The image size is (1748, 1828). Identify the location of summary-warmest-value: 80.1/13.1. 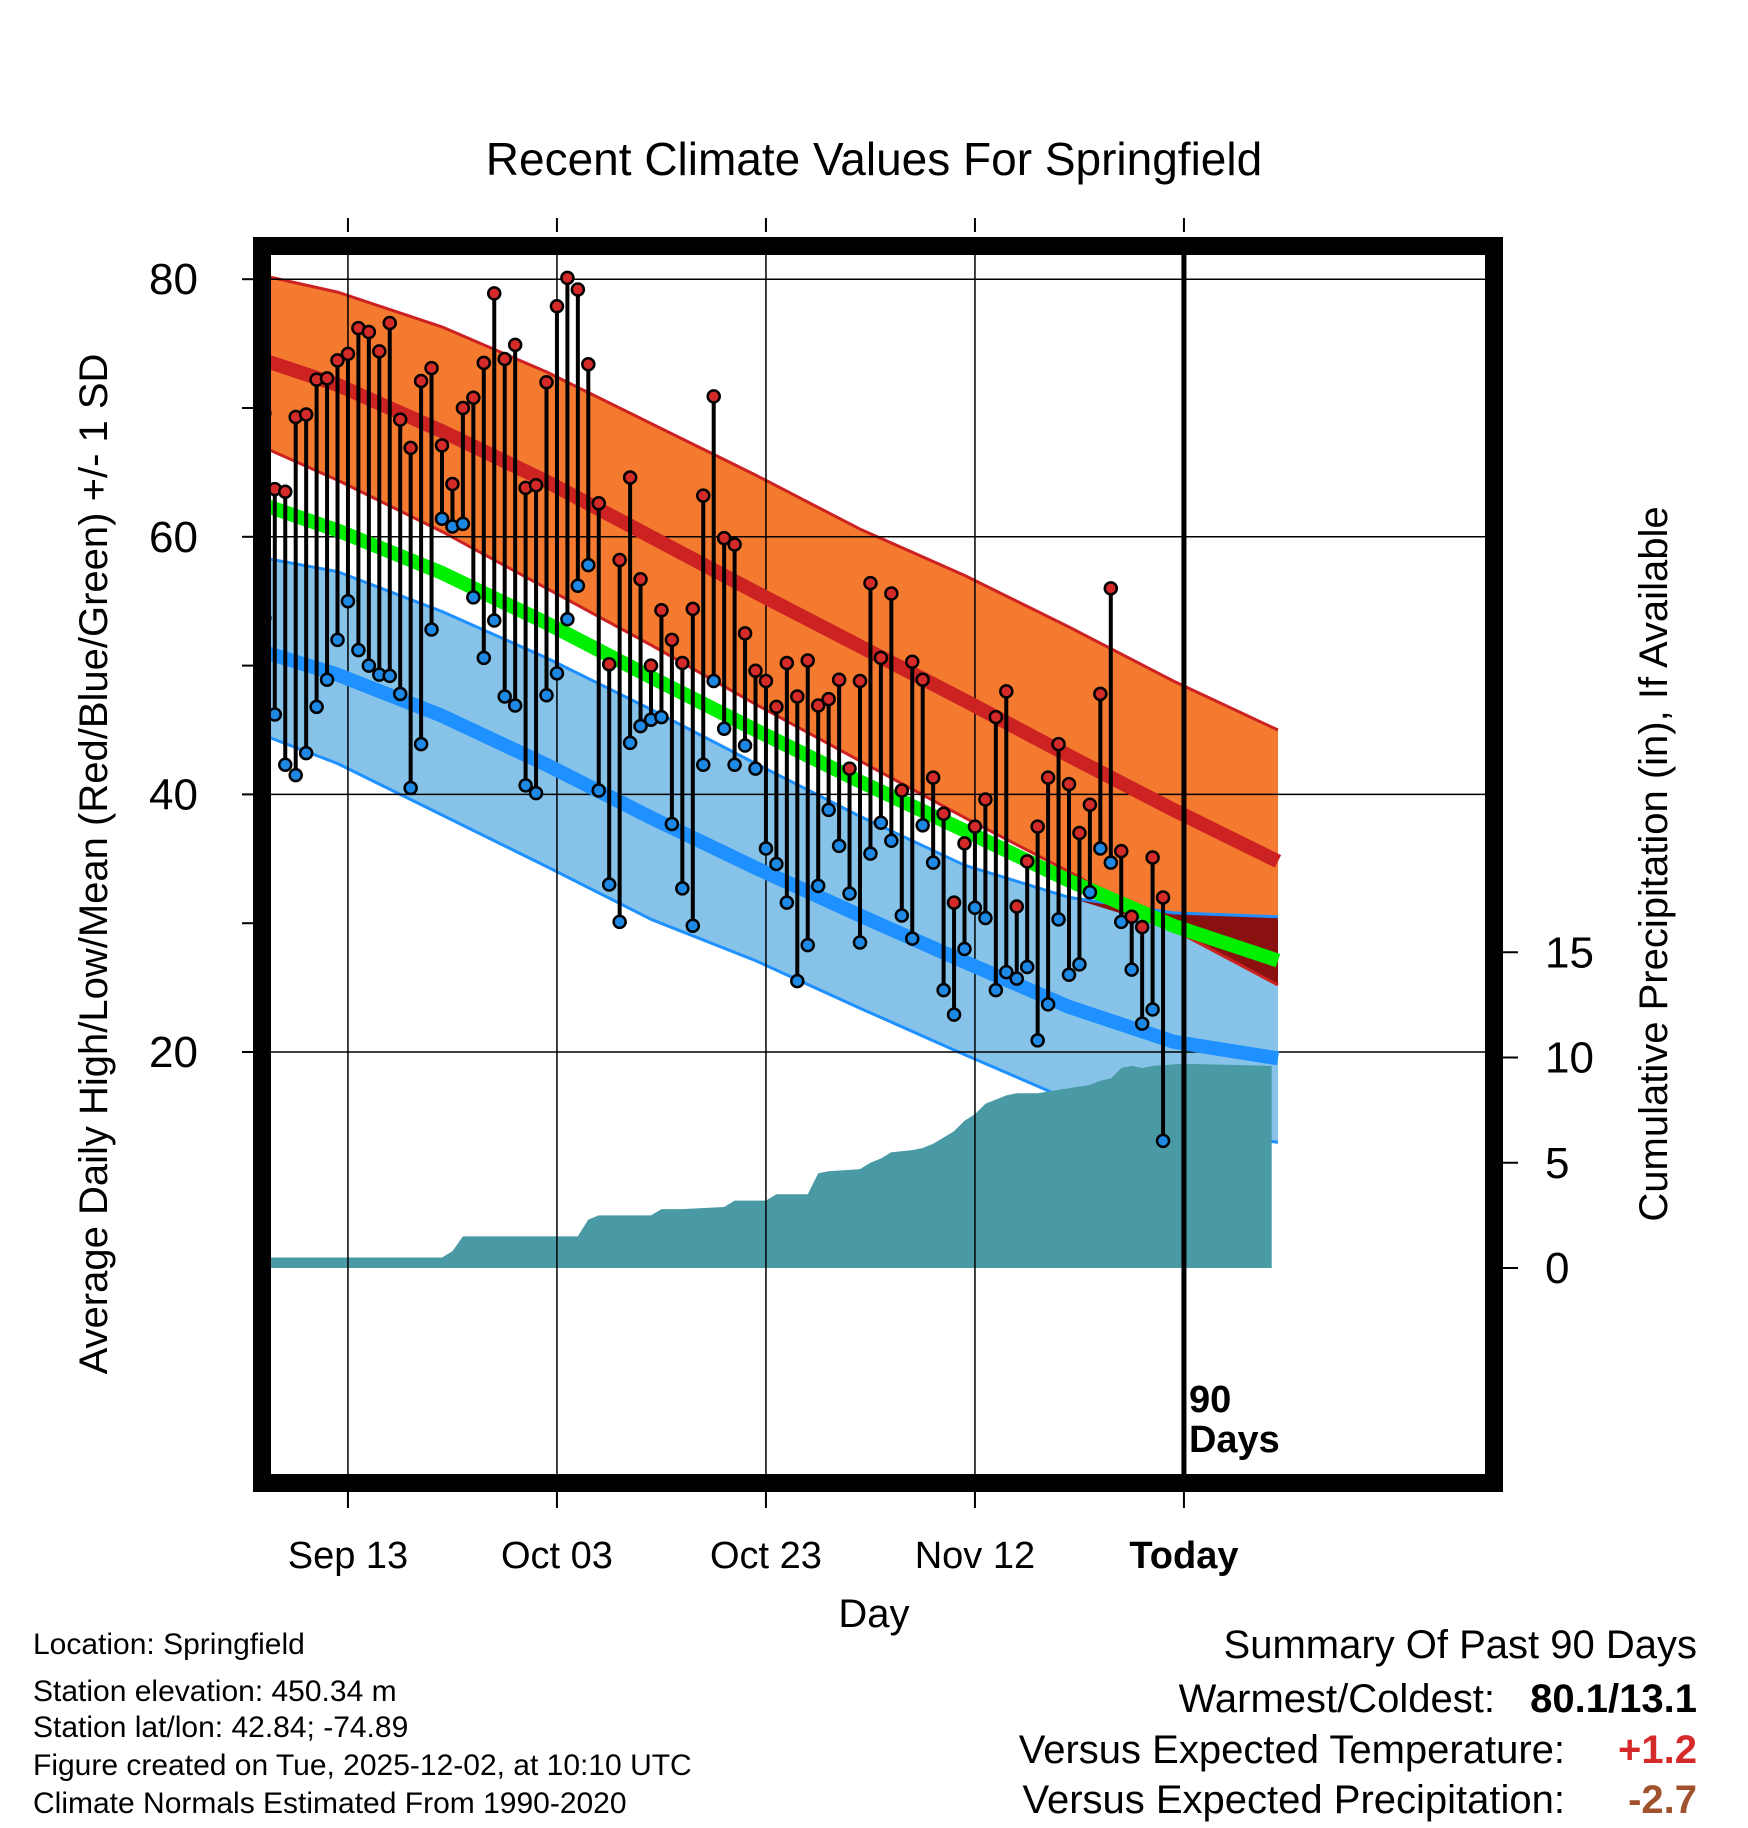
(1613, 1699).